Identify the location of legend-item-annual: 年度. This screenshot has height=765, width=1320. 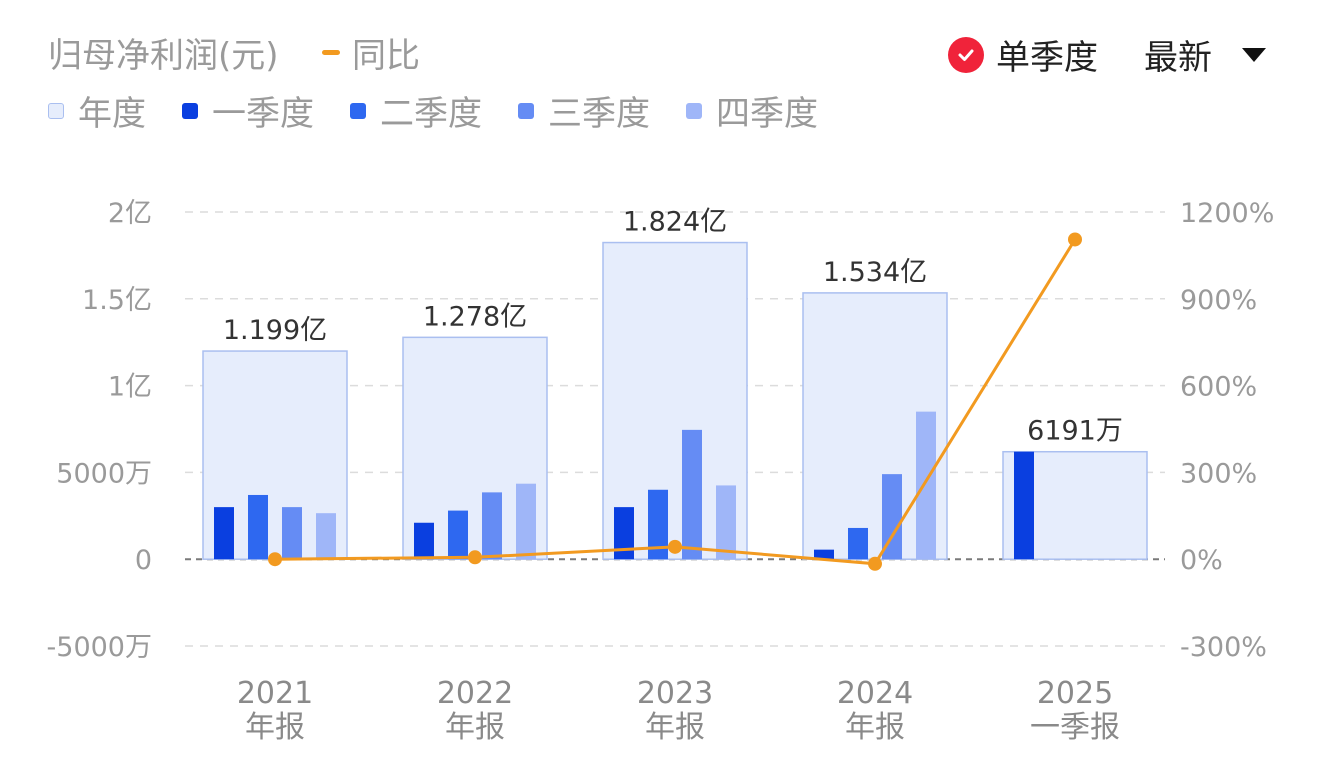
(97, 110).